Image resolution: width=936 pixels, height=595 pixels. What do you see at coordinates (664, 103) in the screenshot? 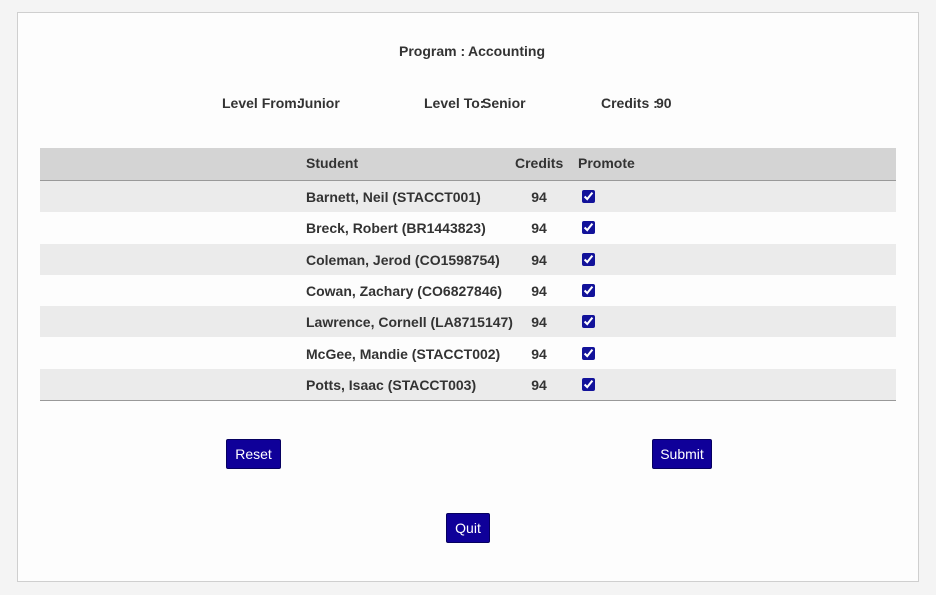
I see `field-value: 90` at bounding box center [664, 103].